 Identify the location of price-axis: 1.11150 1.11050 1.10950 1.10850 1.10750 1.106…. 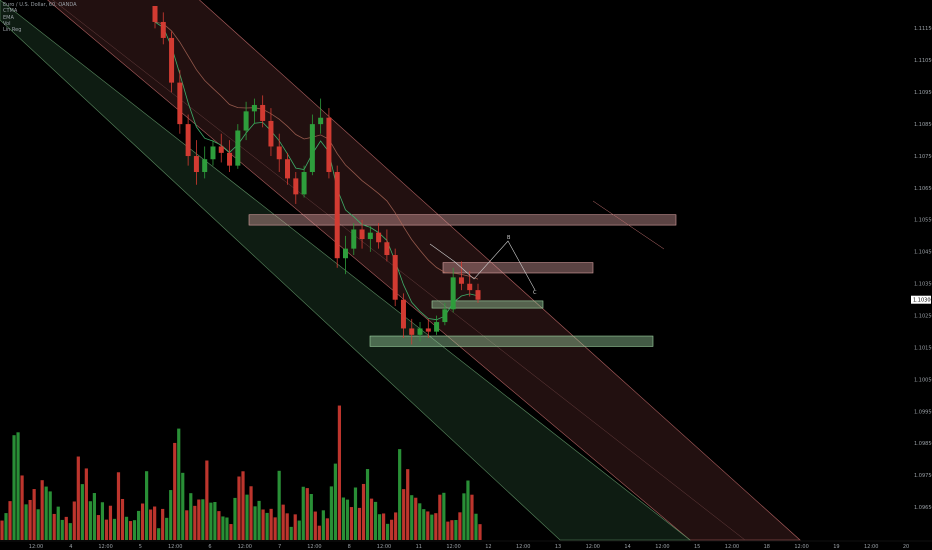
(921, 268).